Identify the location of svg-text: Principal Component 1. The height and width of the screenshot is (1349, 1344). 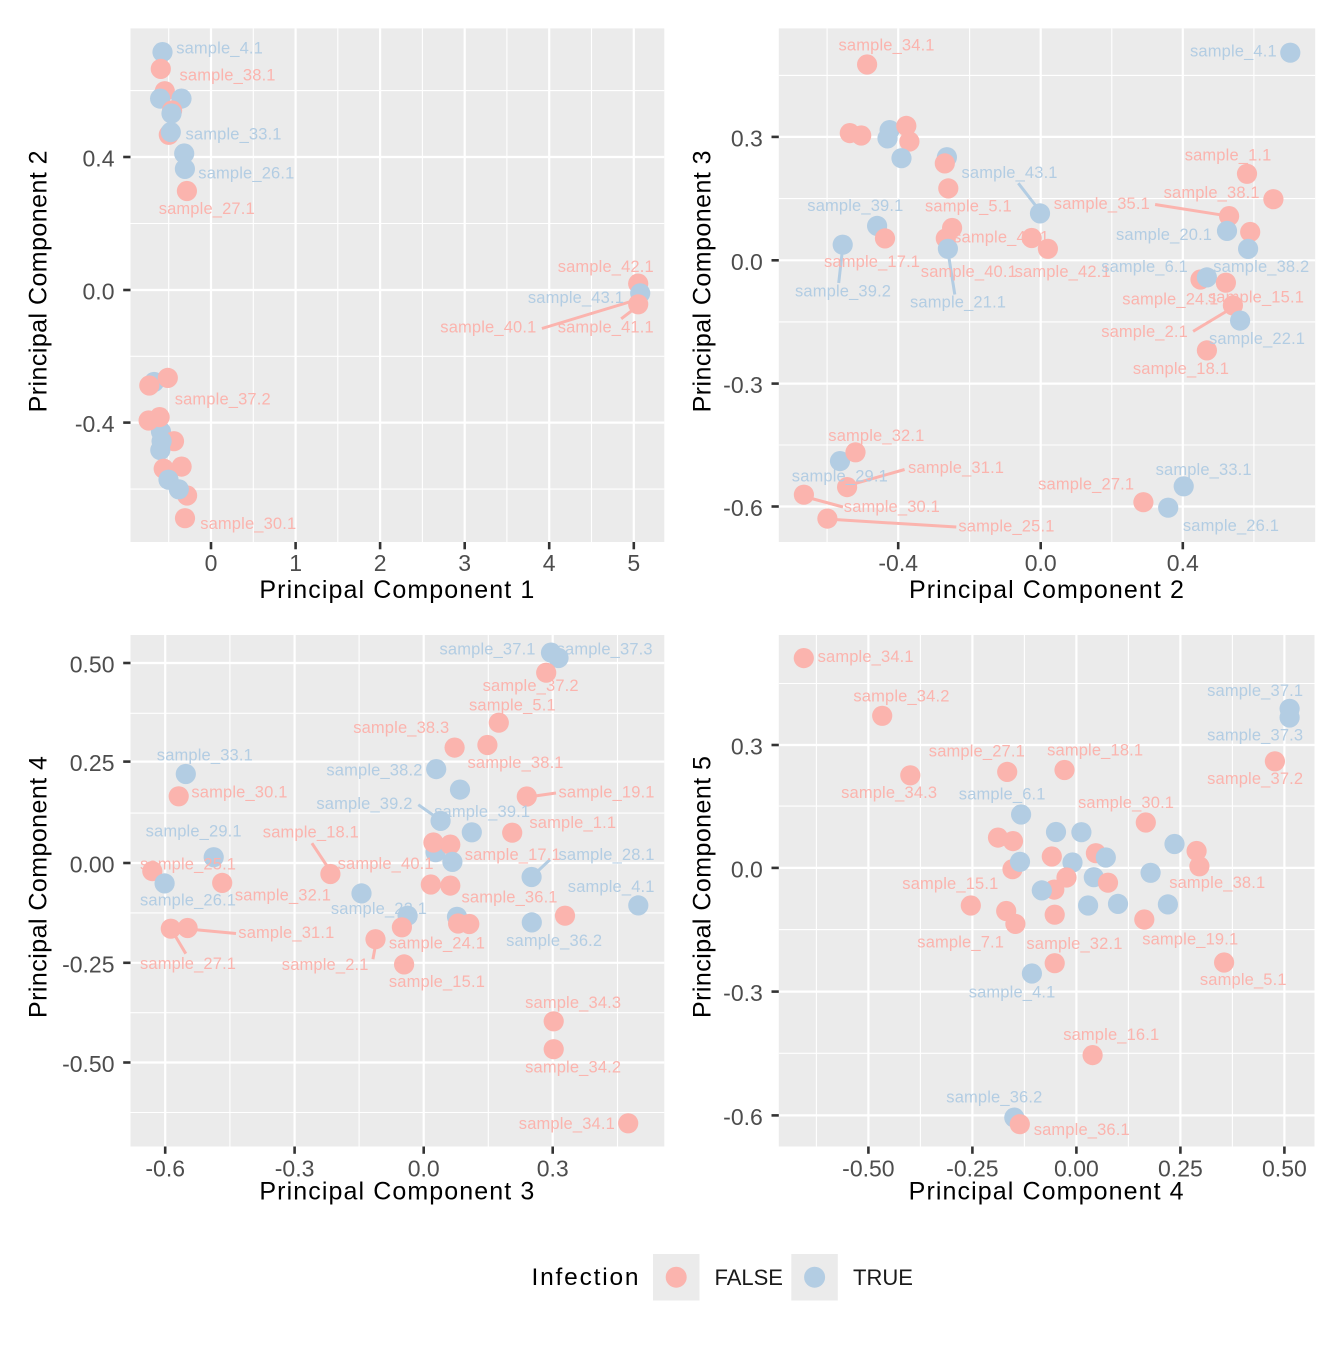
(397, 590).